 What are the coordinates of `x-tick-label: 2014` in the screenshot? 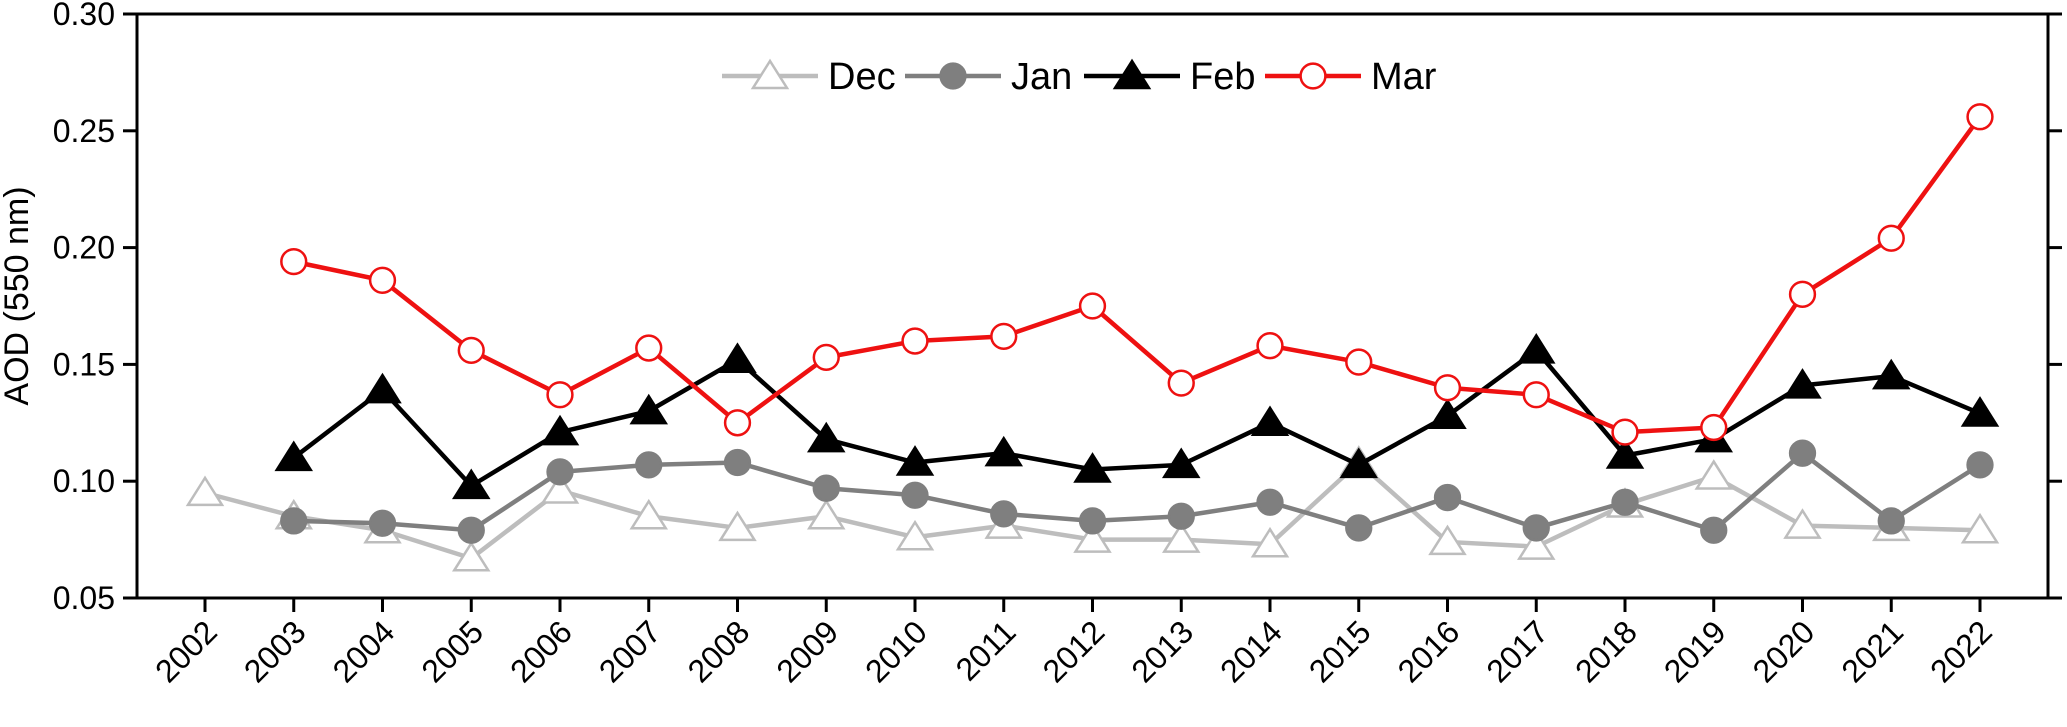 It's located at (1251, 651).